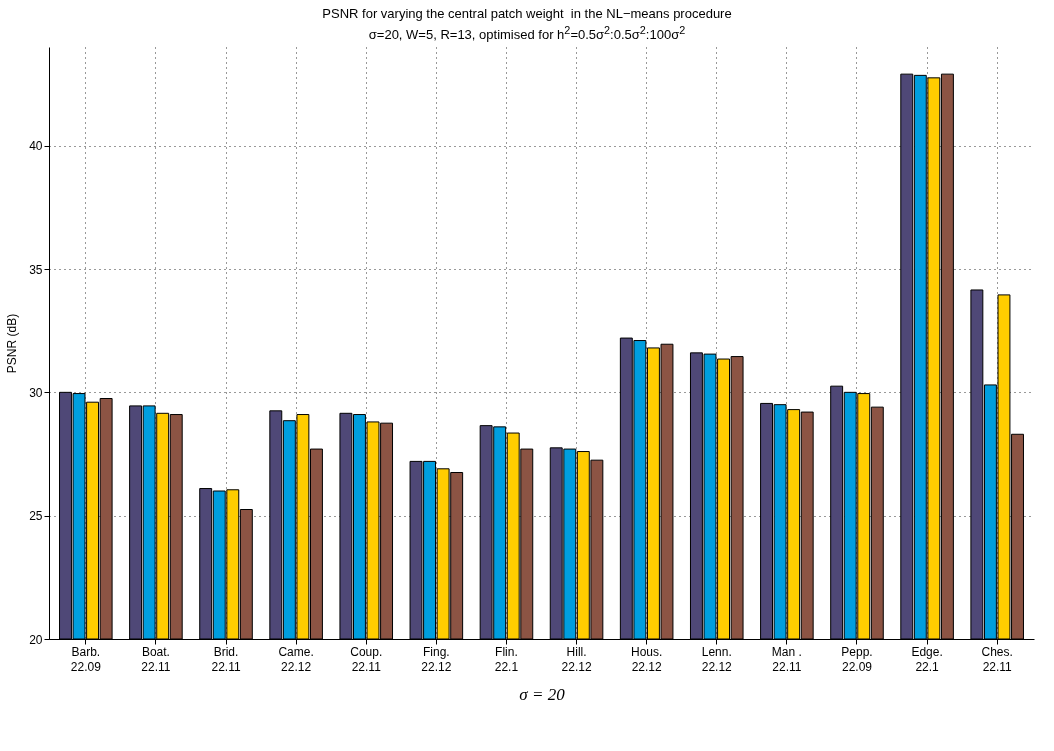 The width and height of the screenshot is (1054, 751). I want to click on y-tick-label: 35, so click(36, 269).